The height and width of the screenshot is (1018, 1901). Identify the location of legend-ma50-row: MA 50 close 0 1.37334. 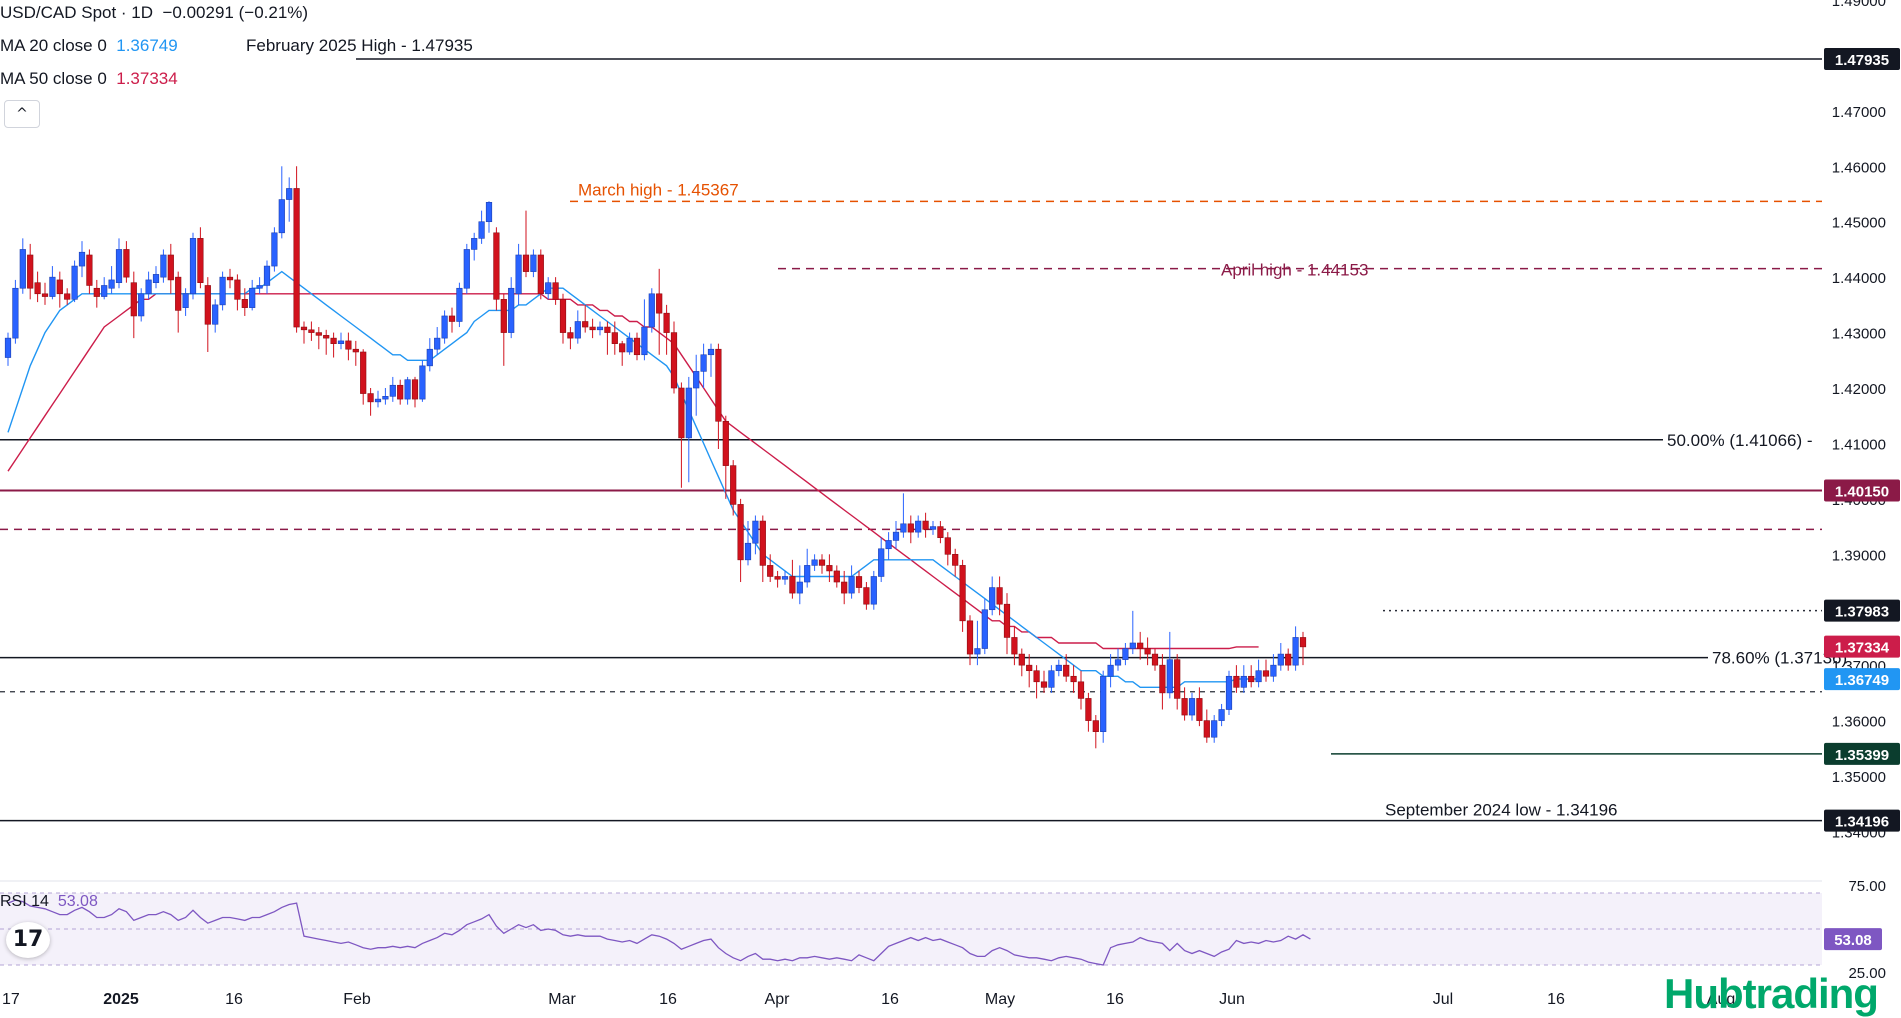
(89, 79).